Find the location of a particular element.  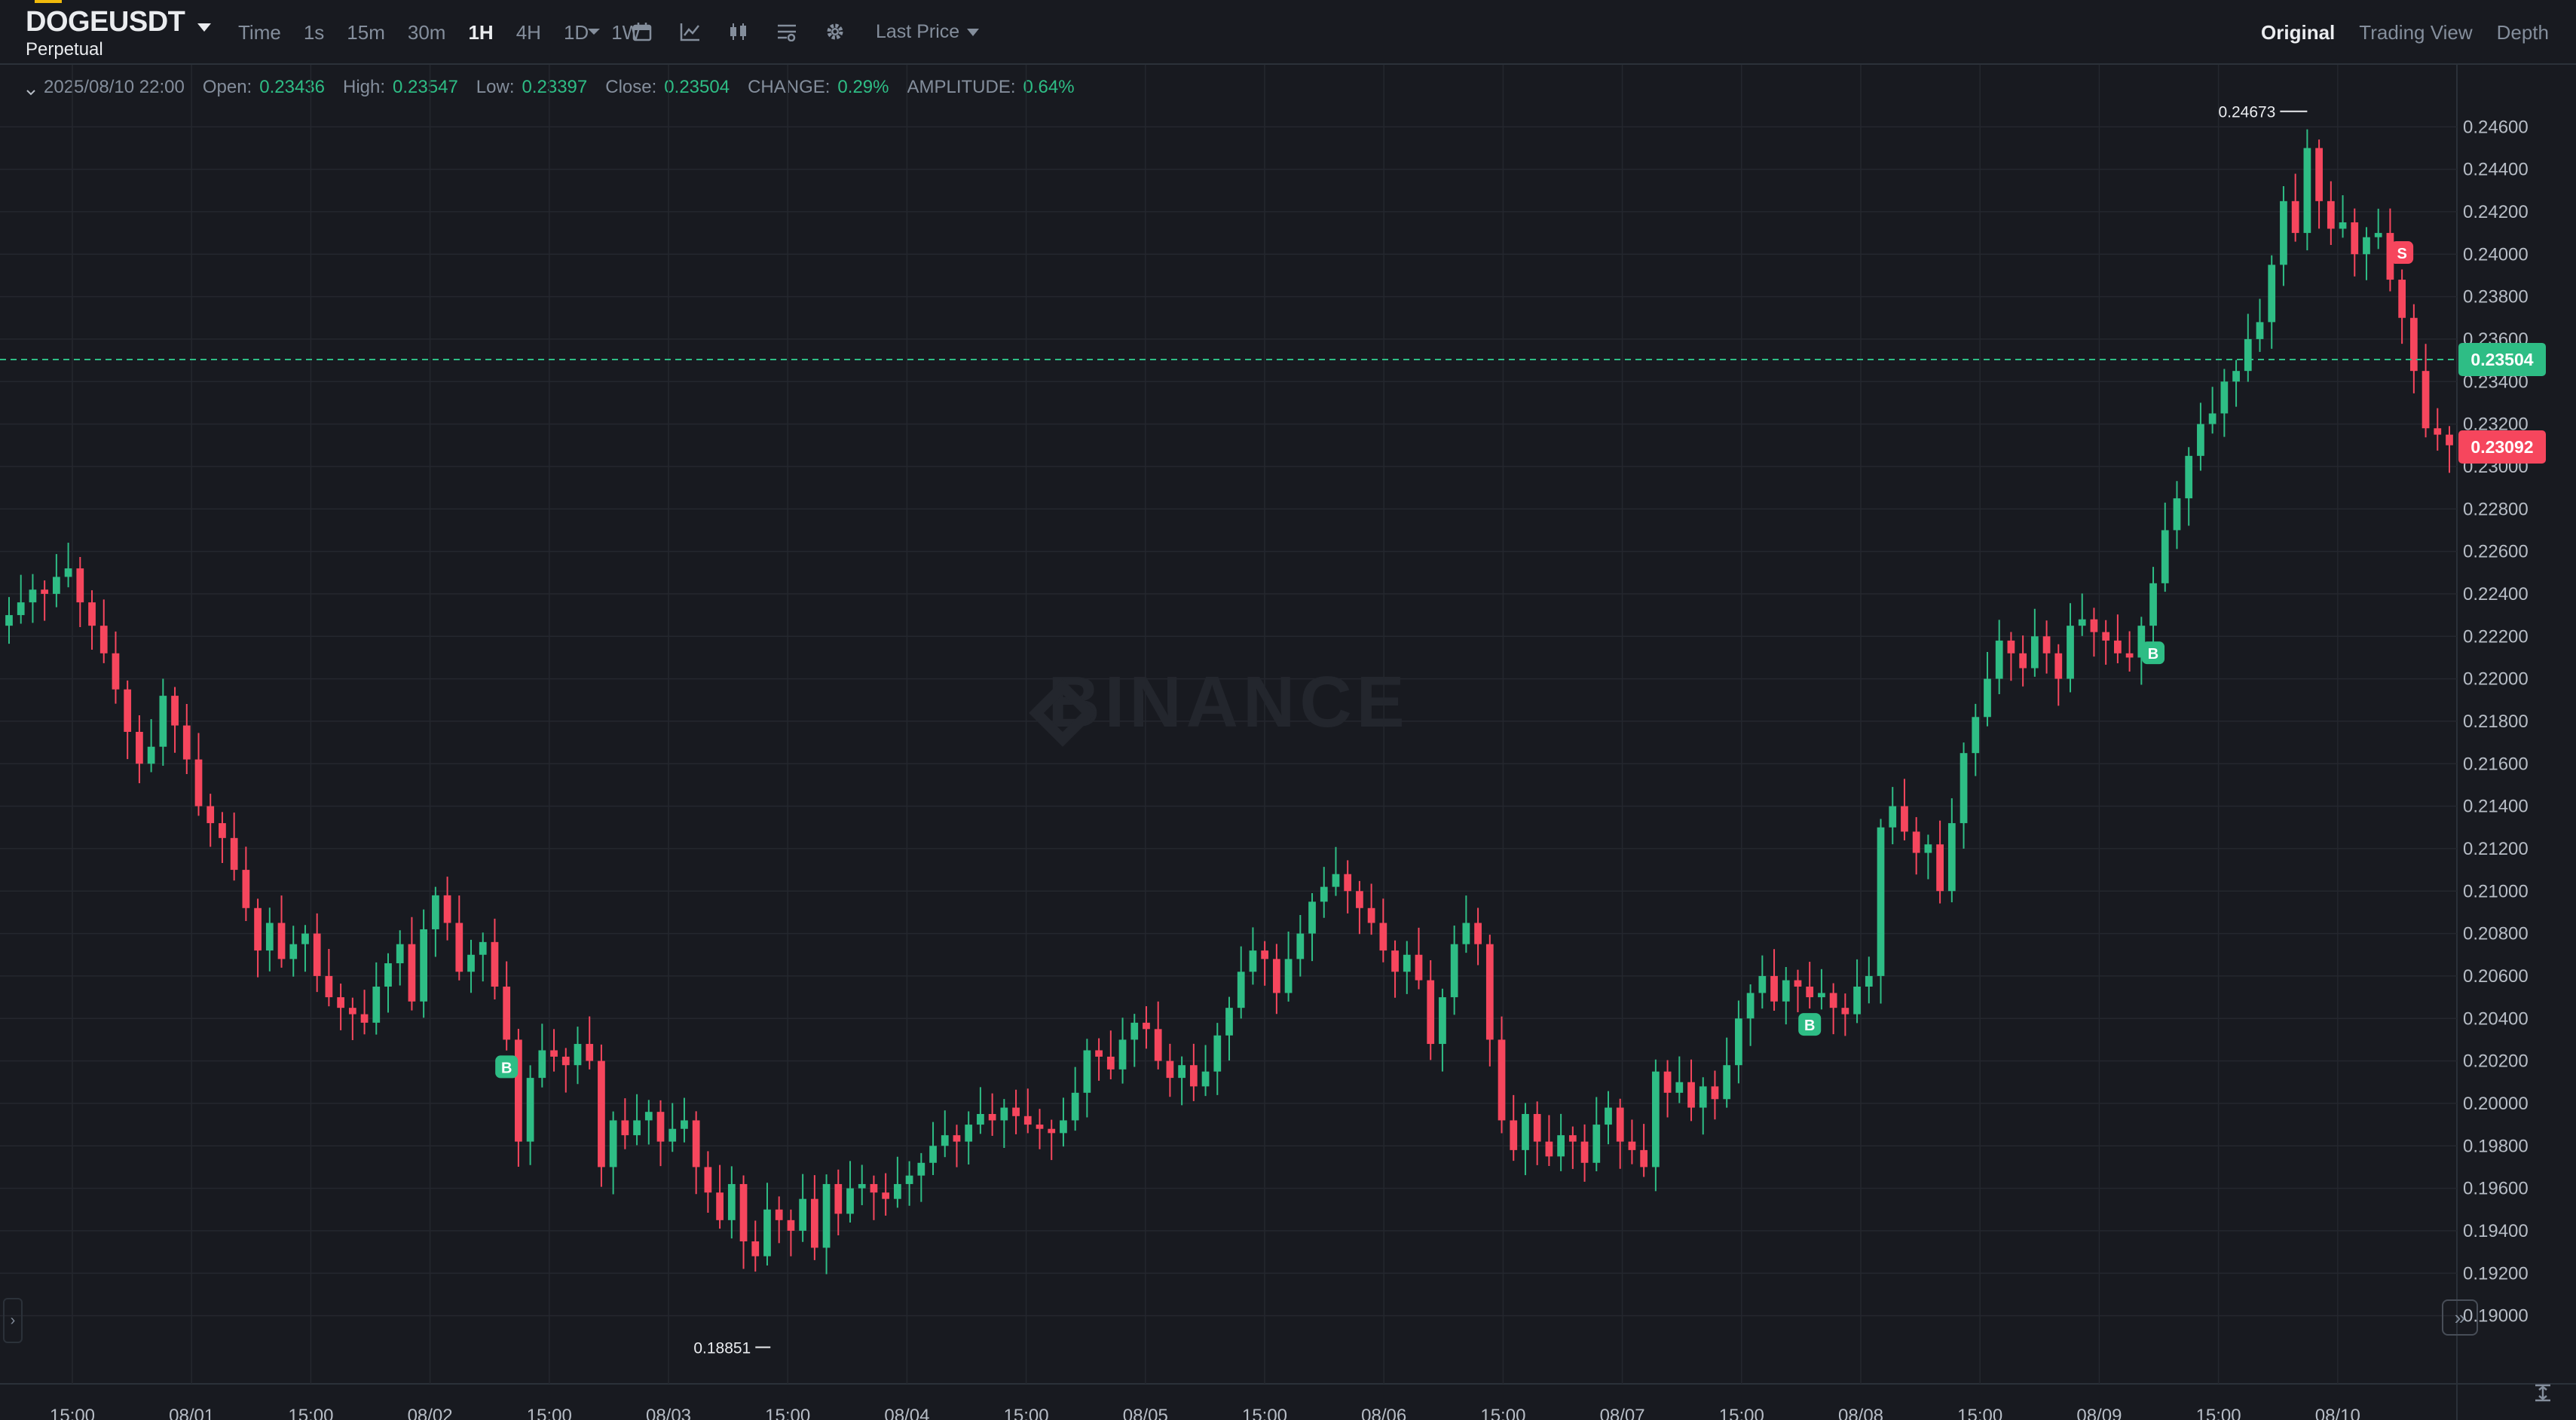

symbol-selector: DOGEUSDT is located at coordinates (118, 22).